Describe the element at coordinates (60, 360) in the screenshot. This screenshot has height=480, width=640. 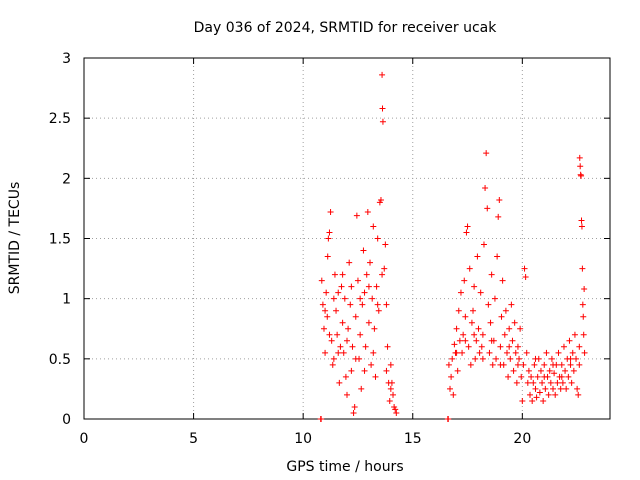
I see `y-tick-label: 0.5` at that location.